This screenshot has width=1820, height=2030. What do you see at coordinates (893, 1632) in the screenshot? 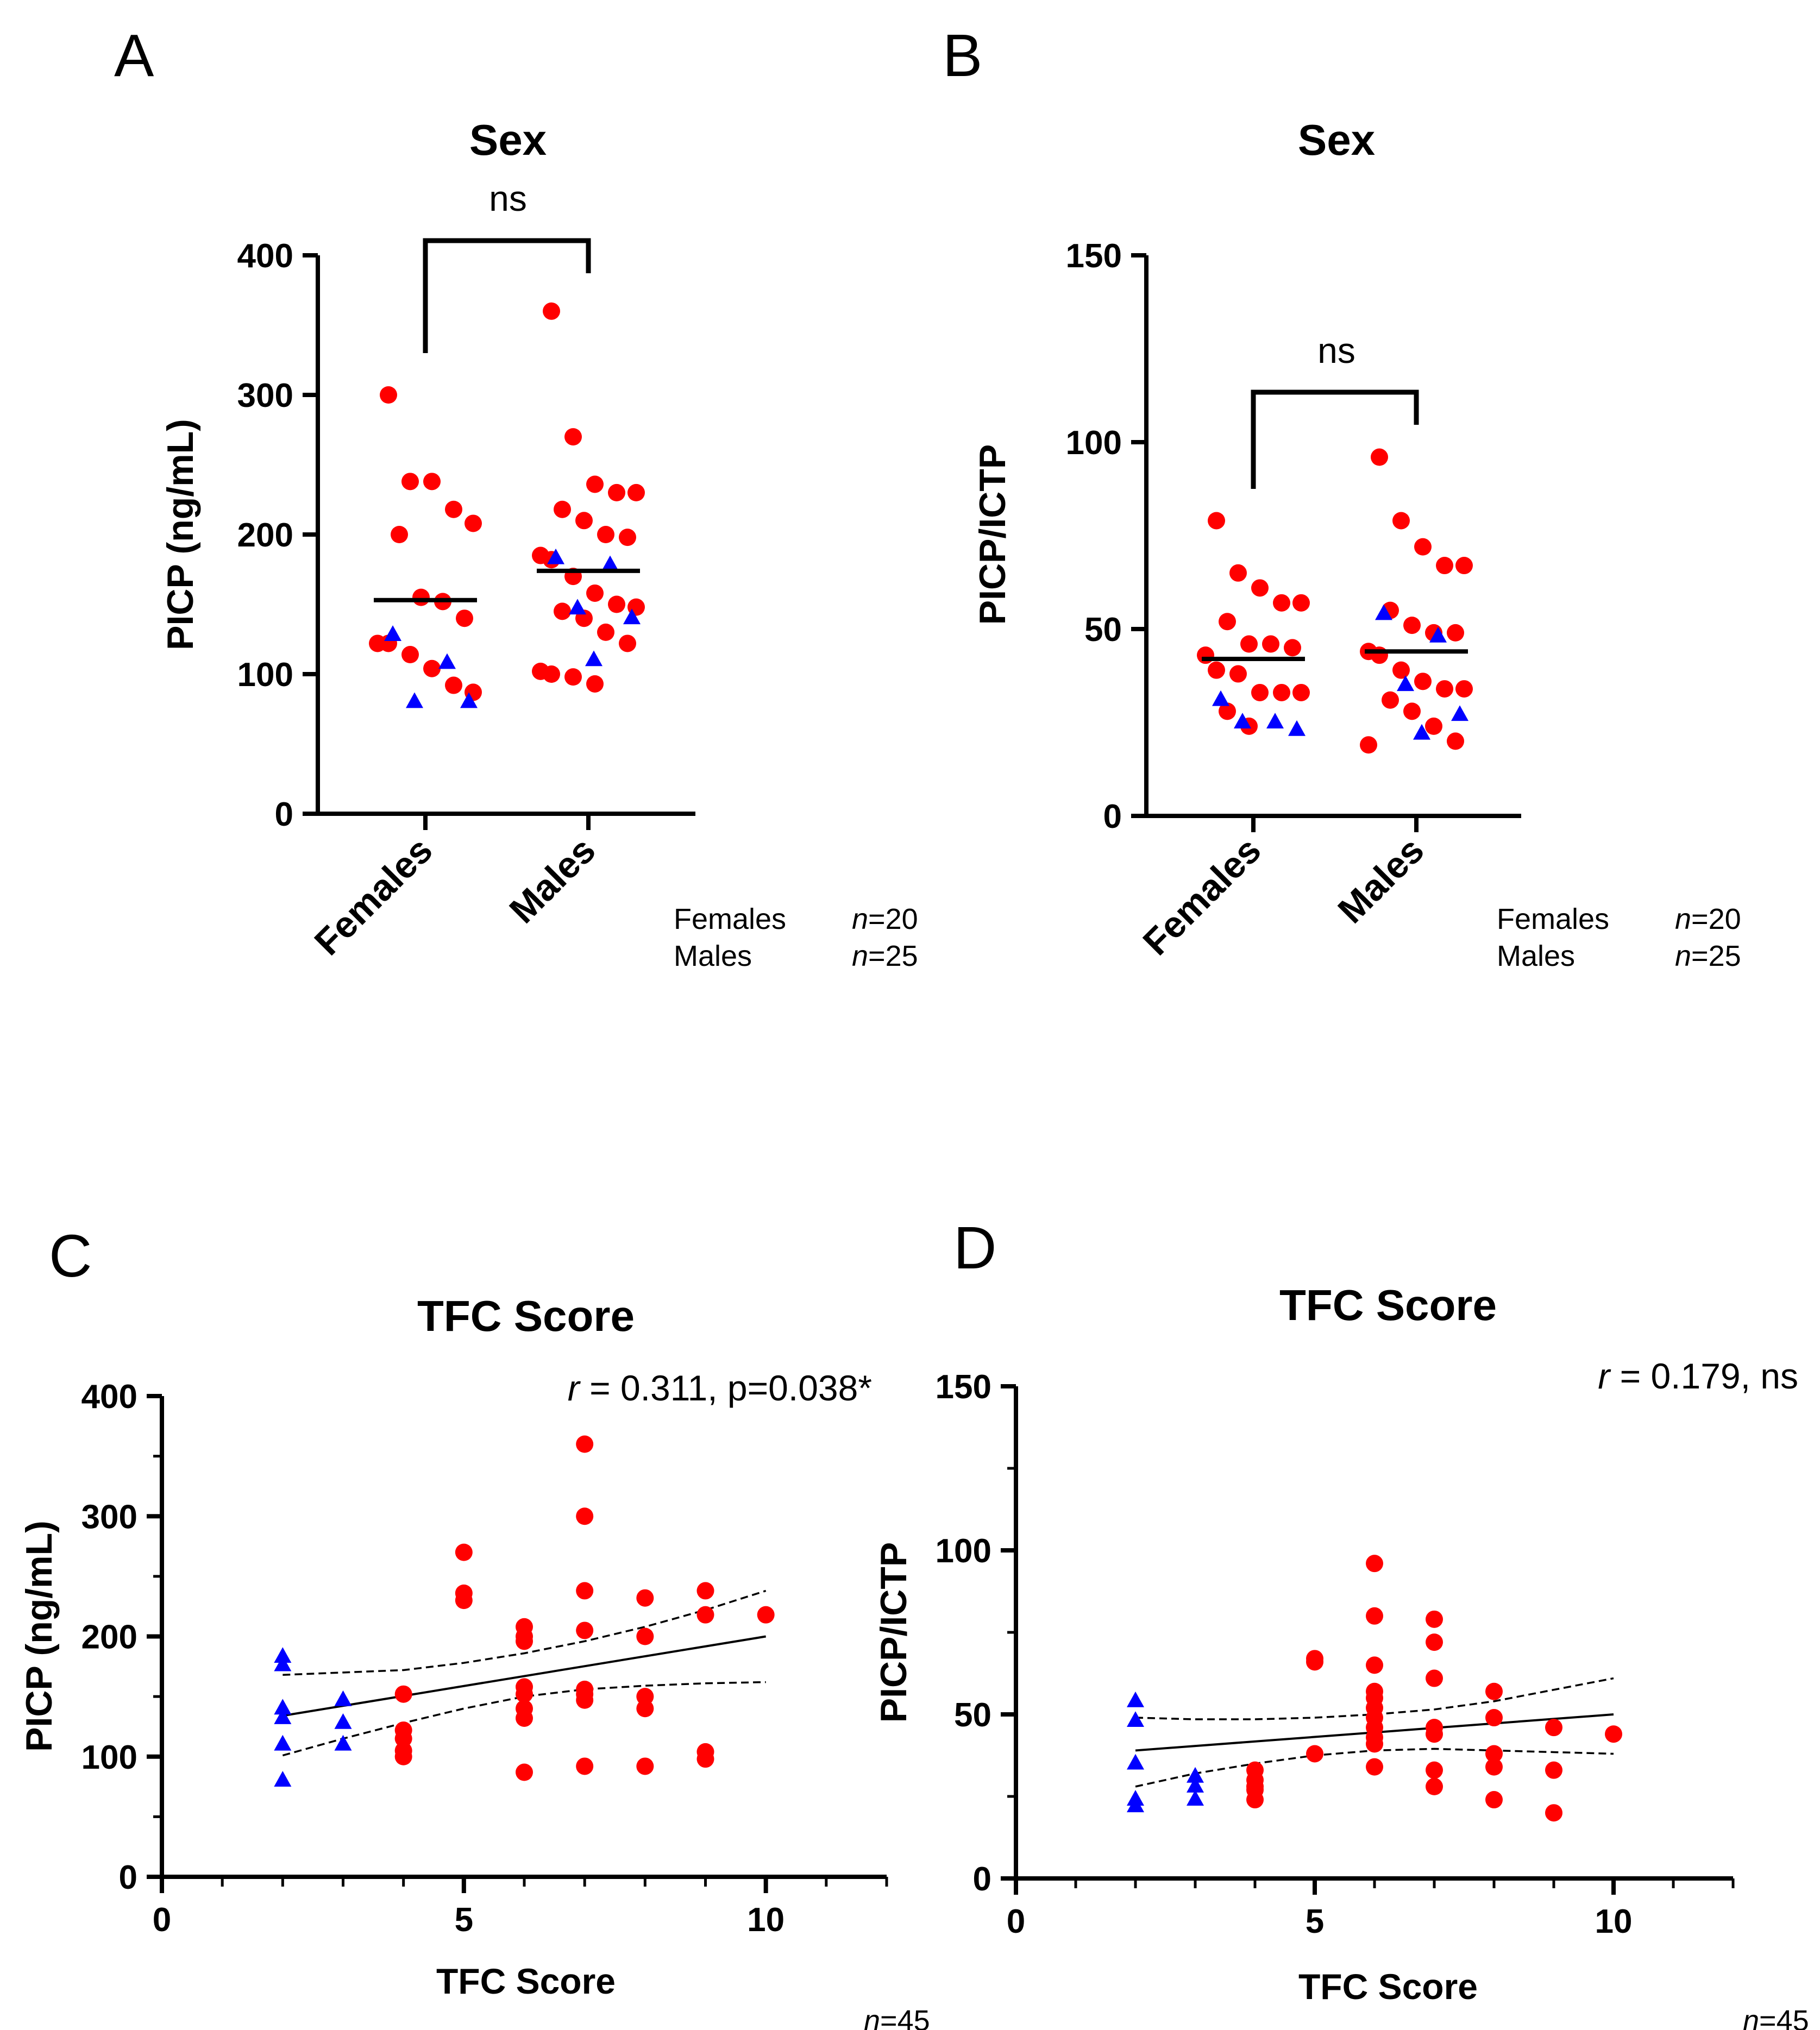
I see `y-axis-label: PICP/ICTP` at bounding box center [893, 1632].